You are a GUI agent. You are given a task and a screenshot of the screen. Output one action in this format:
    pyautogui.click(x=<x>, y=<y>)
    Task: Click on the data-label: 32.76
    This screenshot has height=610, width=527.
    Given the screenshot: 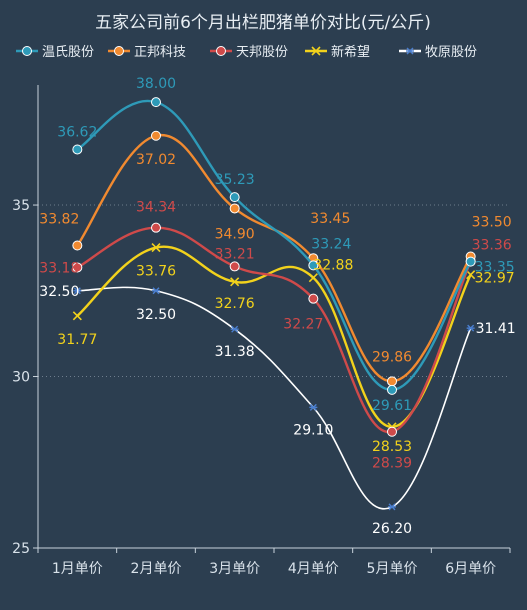 What is the action you would take?
    pyautogui.click(x=235, y=304)
    